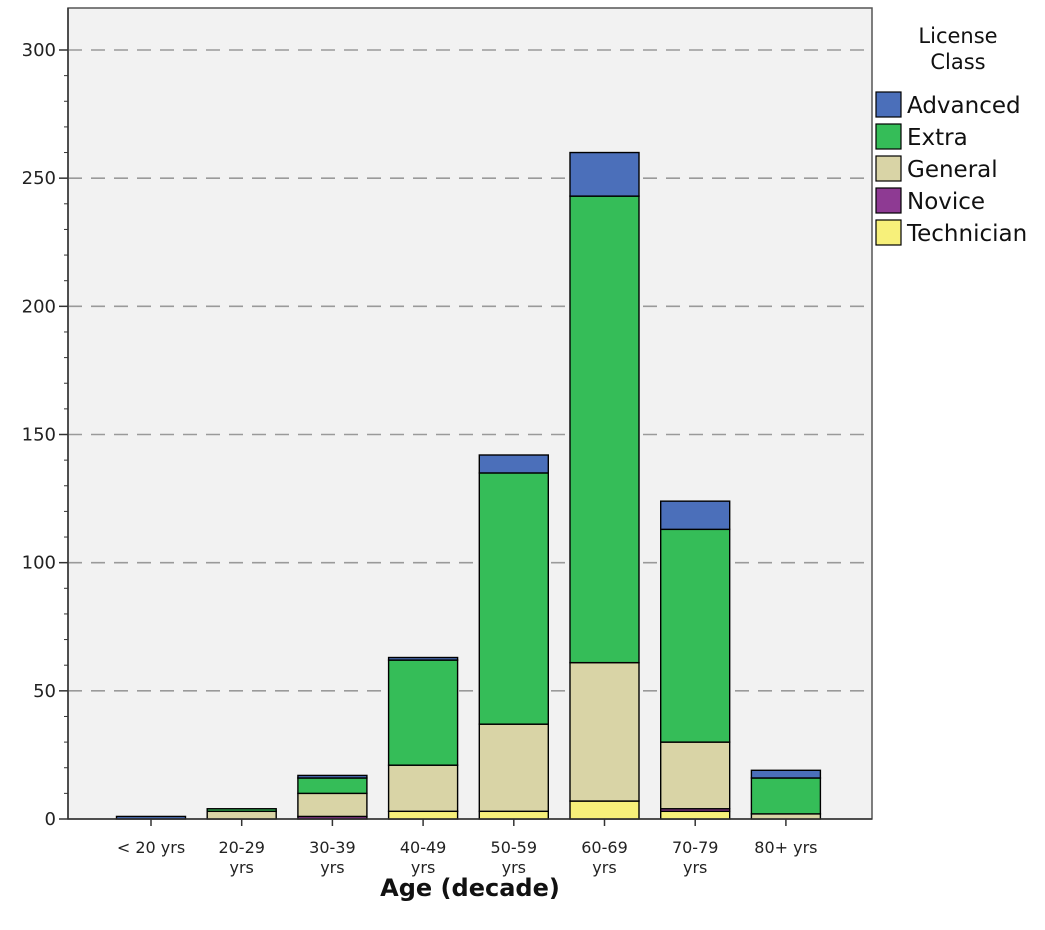  What do you see at coordinates (695, 857) in the screenshot?
I see `x-tick-label: 70-79 yrs` at bounding box center [695, 857].